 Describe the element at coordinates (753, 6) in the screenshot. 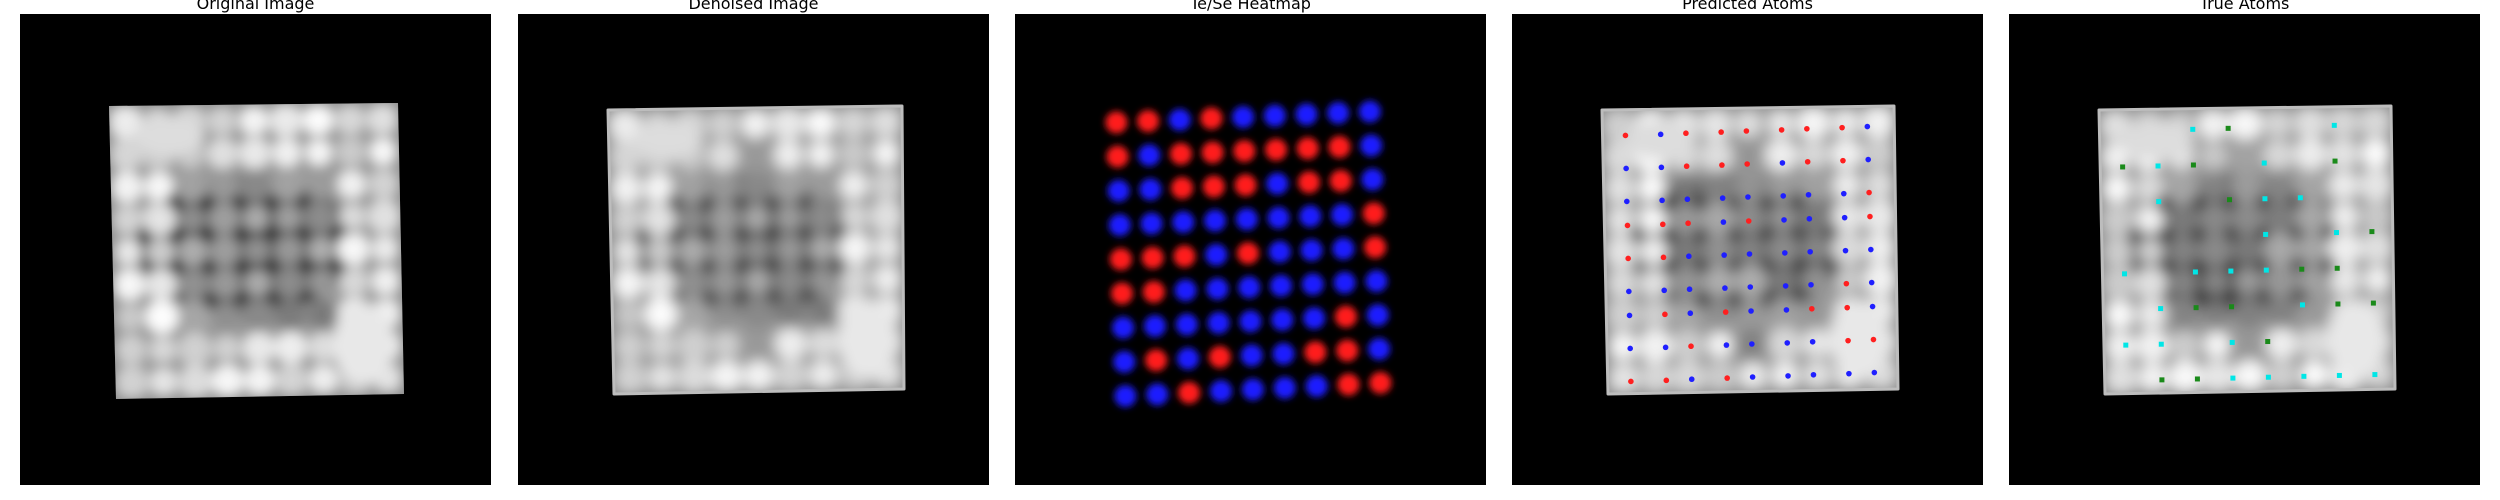

I see `panel-title: Denoised Image` at that location.